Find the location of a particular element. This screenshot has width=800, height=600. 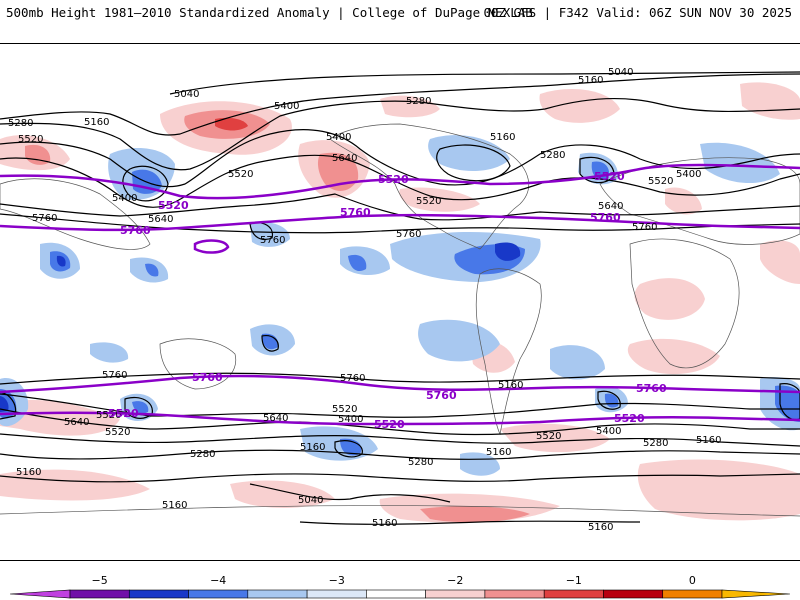

contour-5040-south is located at coordinates (350, 493).